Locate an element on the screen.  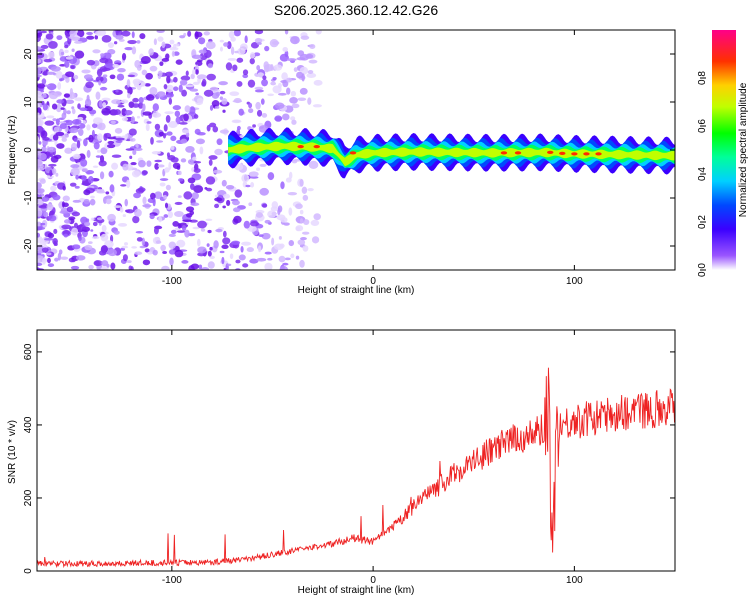
signal-peak is located at coordinates (586, 154).